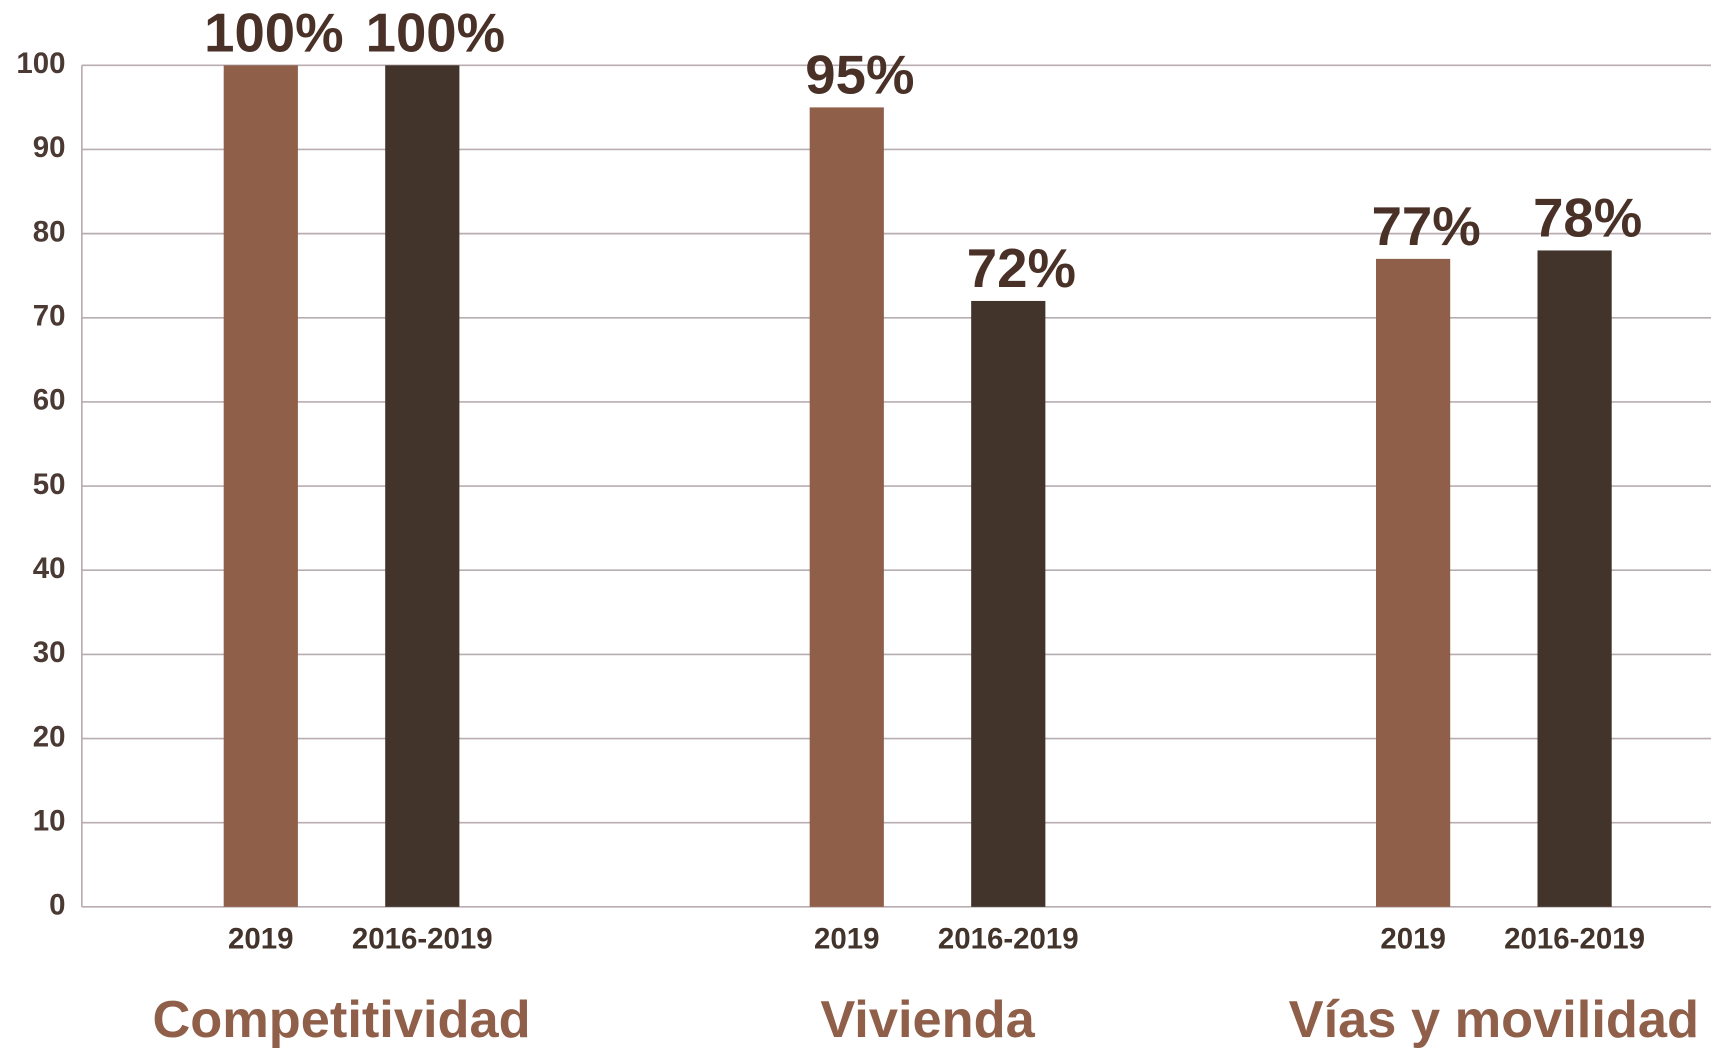  Describe the element at coordinates (57, 905) in the screenshot. I see `y-tick-label: 0` at that location.